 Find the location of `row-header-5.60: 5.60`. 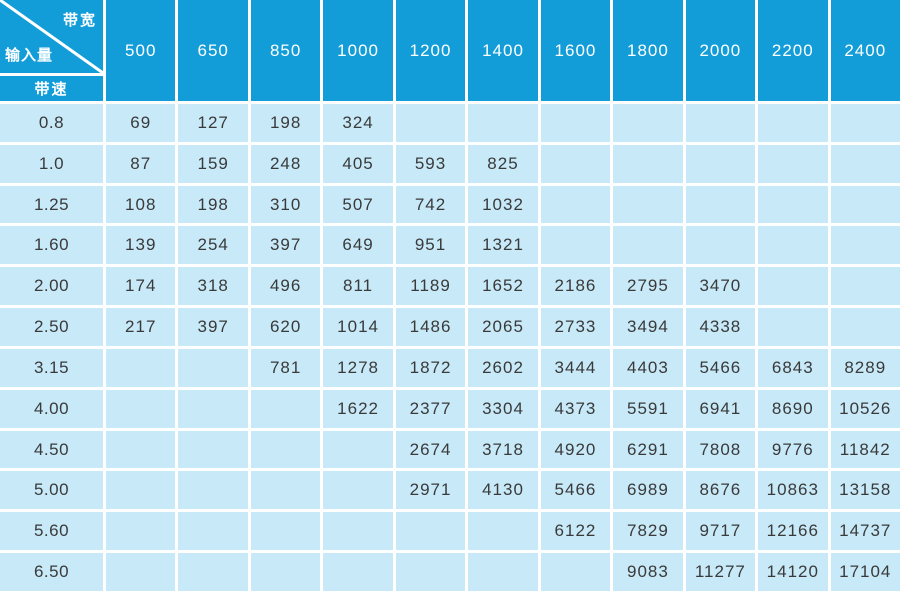

row-header-5.60: 5.60 is located at coordinates (51, 531).